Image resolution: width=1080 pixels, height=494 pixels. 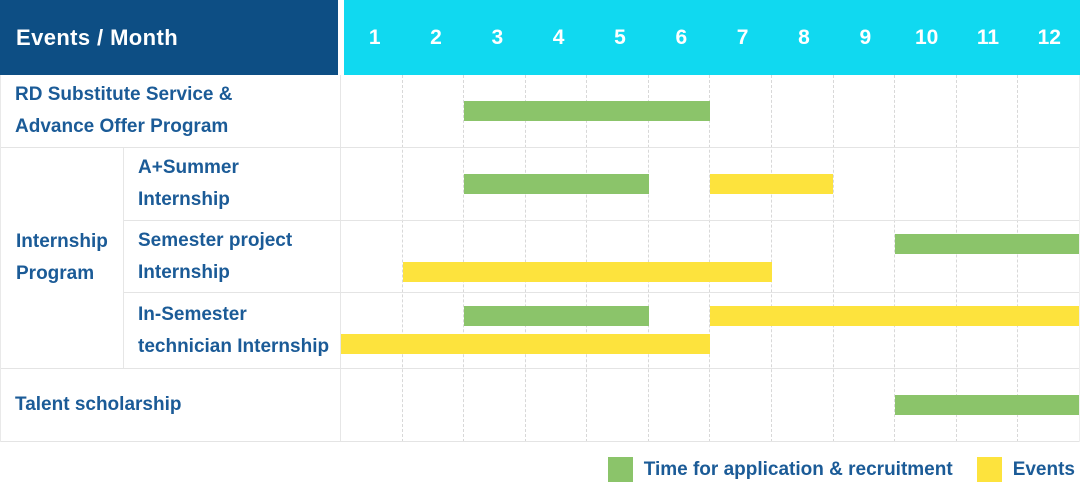 What do you see at coordinates (232, 184) in the screenshot?
I see `row-label: A+Summer Internship` at bounding box center [232, 184].